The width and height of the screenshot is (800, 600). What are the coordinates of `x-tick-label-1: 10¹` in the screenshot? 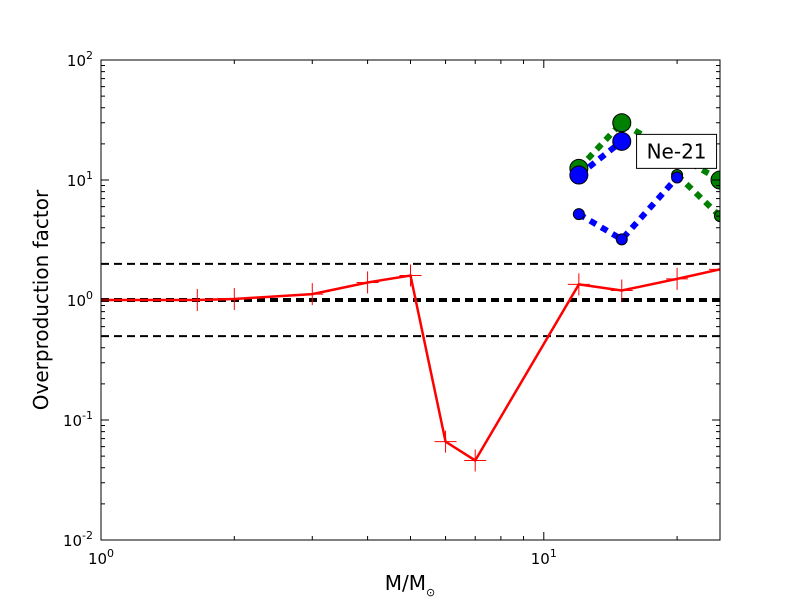 It's located at (544, 557).